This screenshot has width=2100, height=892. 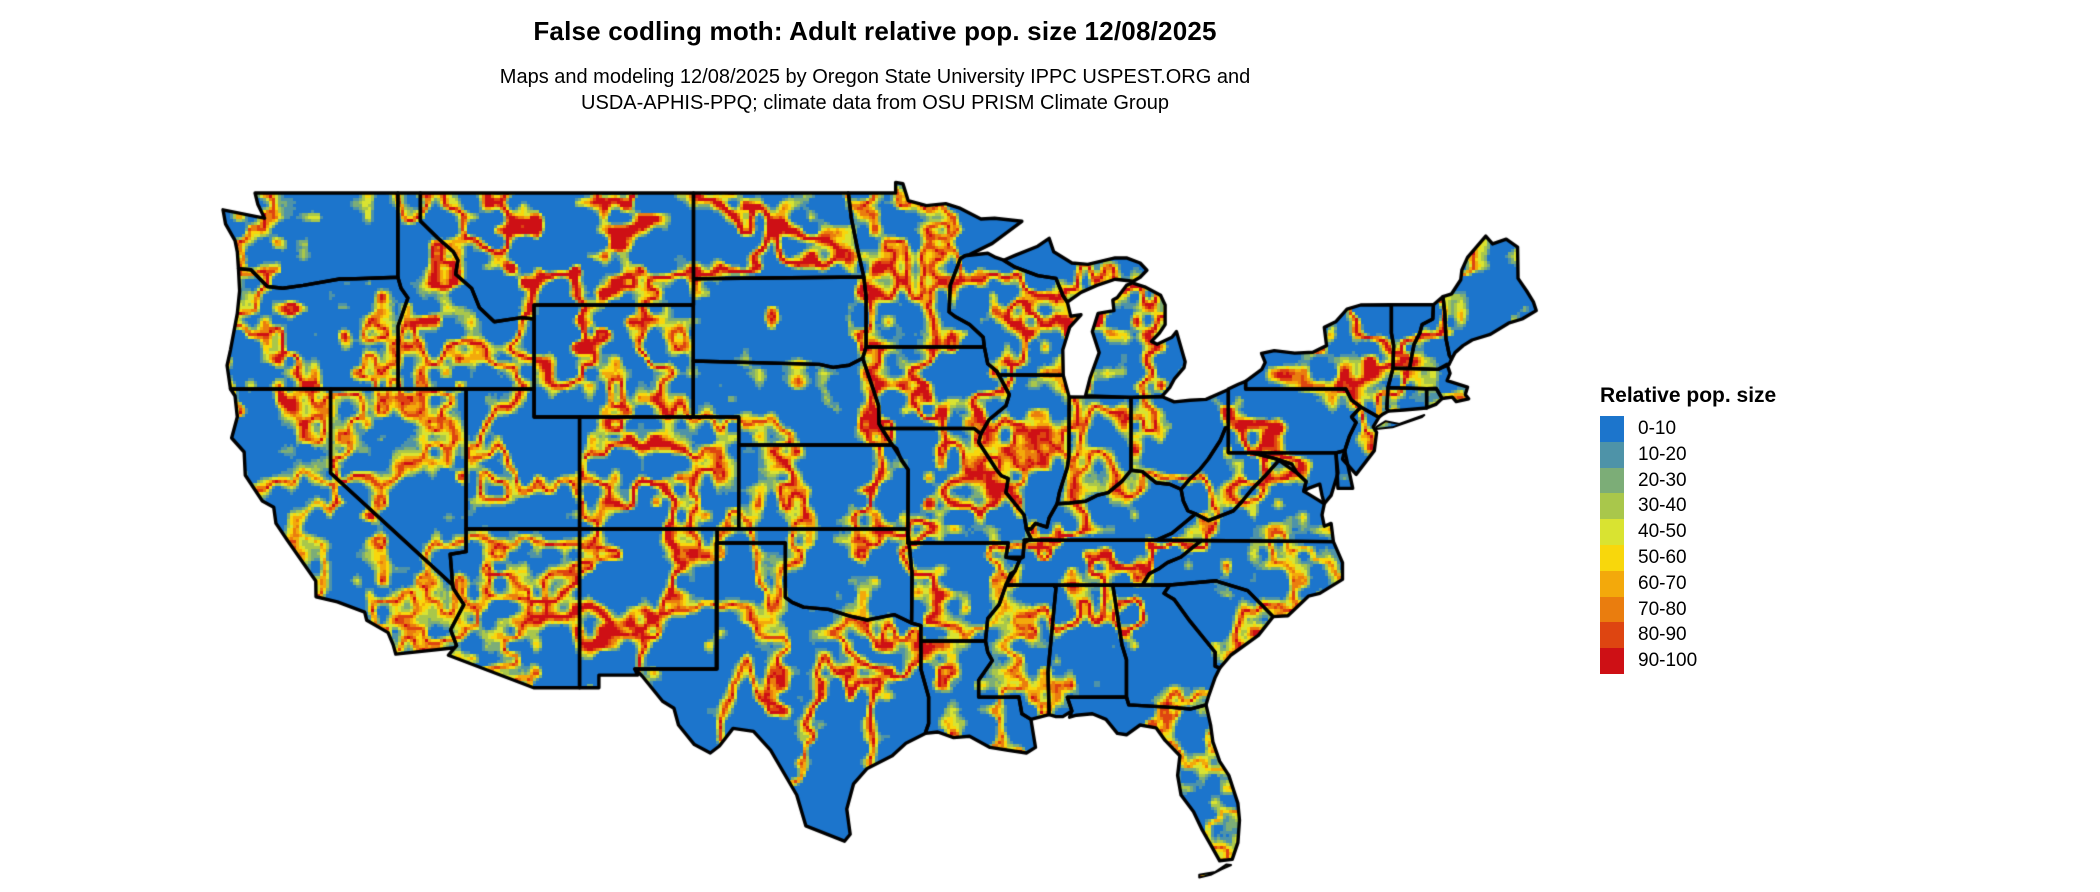 I want to click on legend-item-0-10: 0-10, so click(x=1730, y=429).